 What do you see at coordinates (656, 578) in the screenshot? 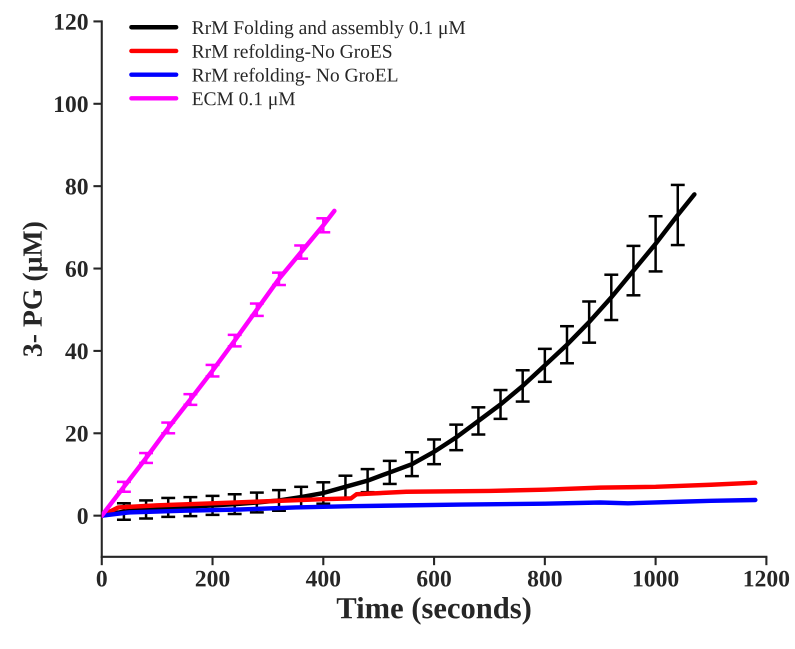
I see `x-tick-label: 1000` at bounding box center [656, 578].